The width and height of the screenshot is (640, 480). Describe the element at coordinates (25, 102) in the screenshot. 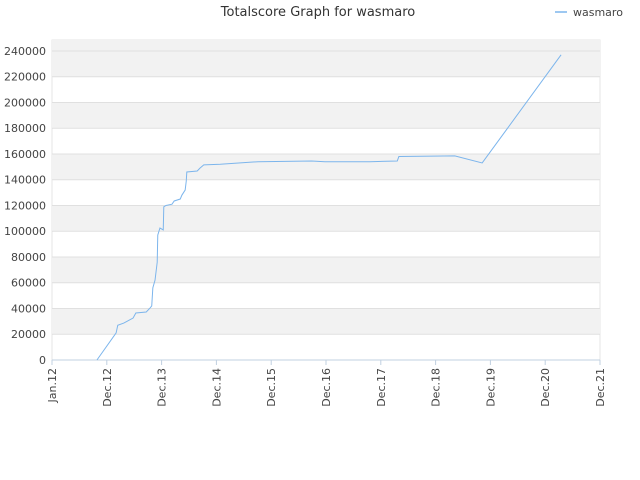

I see `y-tick-label: 200000` at that location.